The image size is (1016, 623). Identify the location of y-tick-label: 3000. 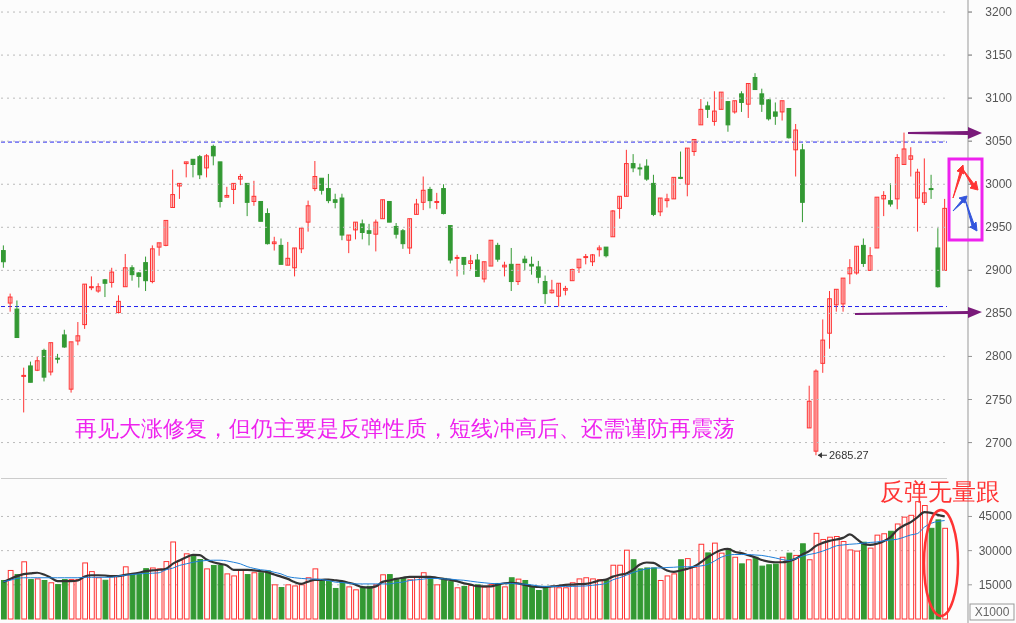
(999, 184).